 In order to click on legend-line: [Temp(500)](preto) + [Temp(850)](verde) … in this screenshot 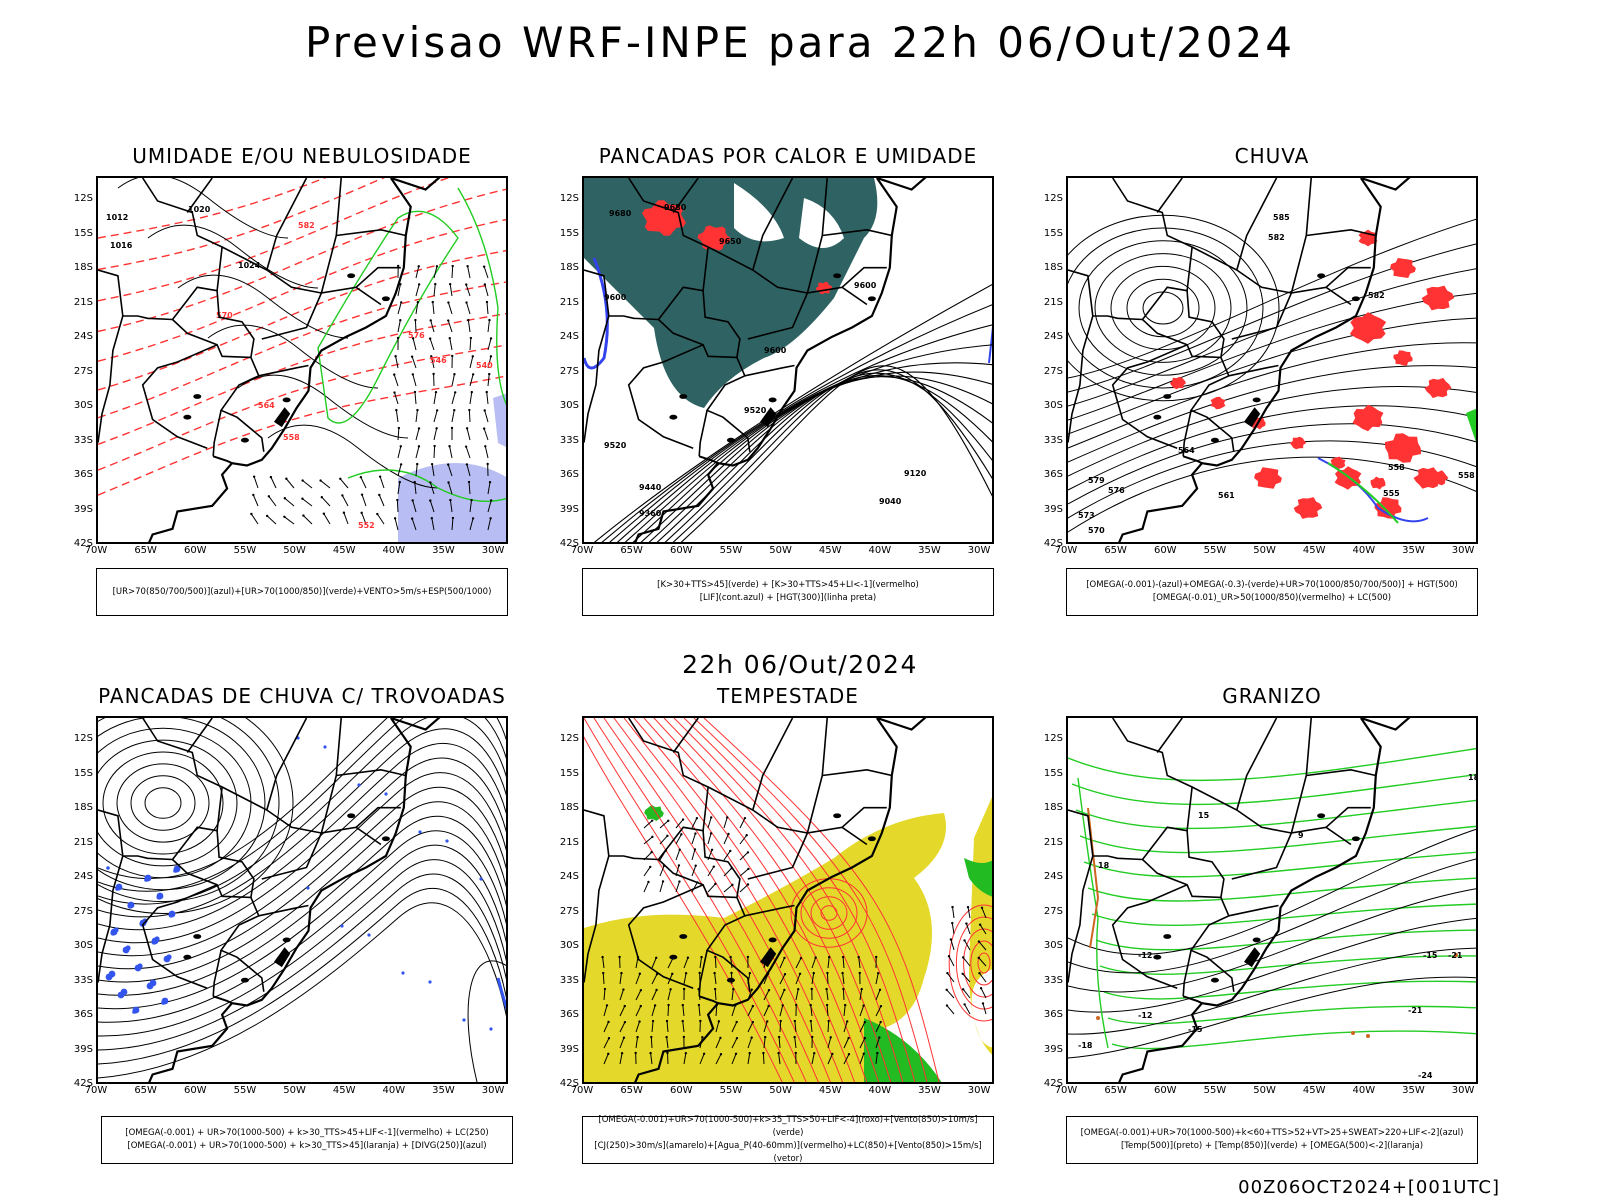, I will do `click(1272, 1146)`.